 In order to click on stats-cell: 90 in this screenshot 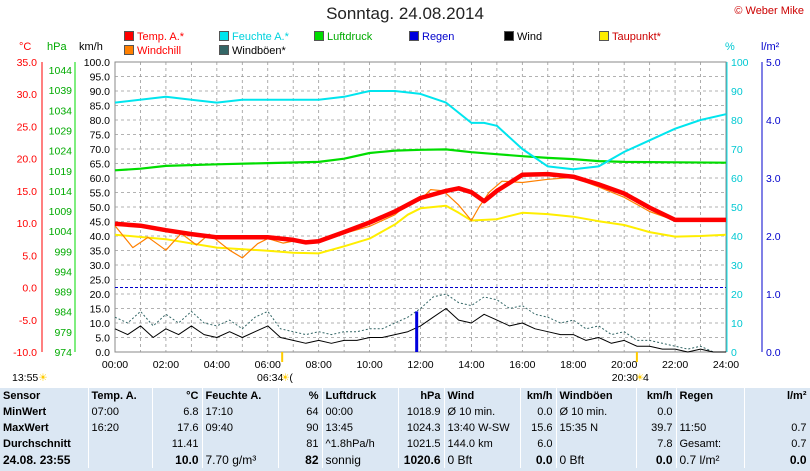, I will do `click(300, 428)`.